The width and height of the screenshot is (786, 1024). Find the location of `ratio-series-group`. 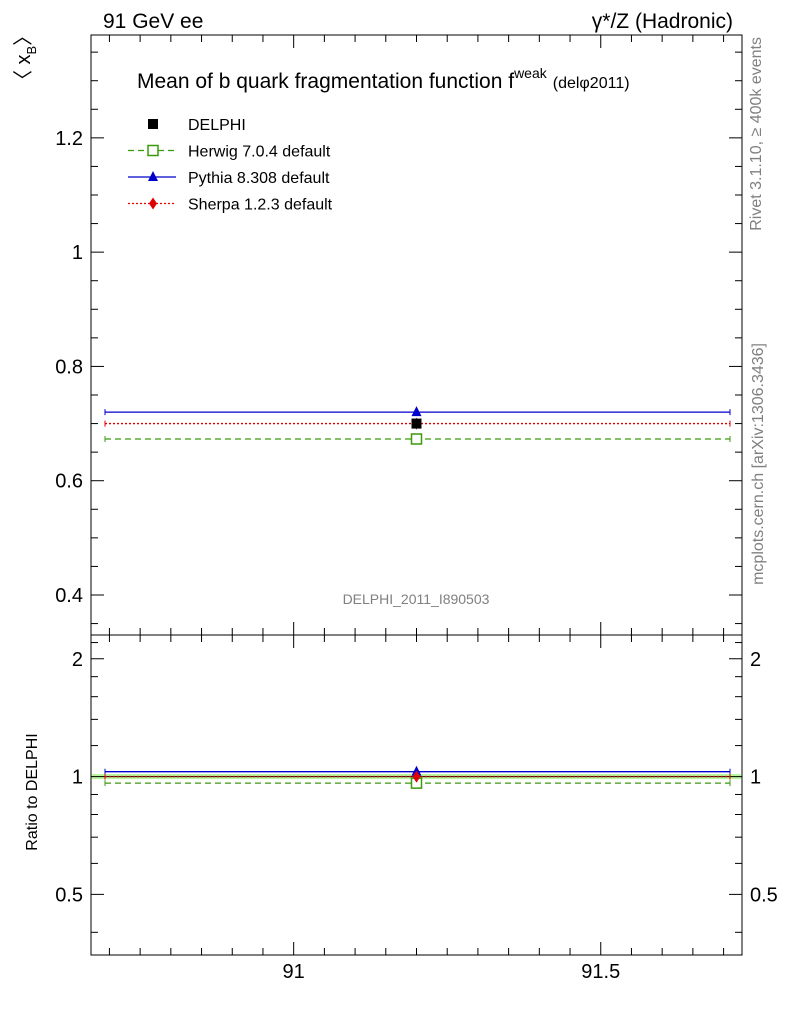

ratio-series-group is located at coordinates (417, 777).